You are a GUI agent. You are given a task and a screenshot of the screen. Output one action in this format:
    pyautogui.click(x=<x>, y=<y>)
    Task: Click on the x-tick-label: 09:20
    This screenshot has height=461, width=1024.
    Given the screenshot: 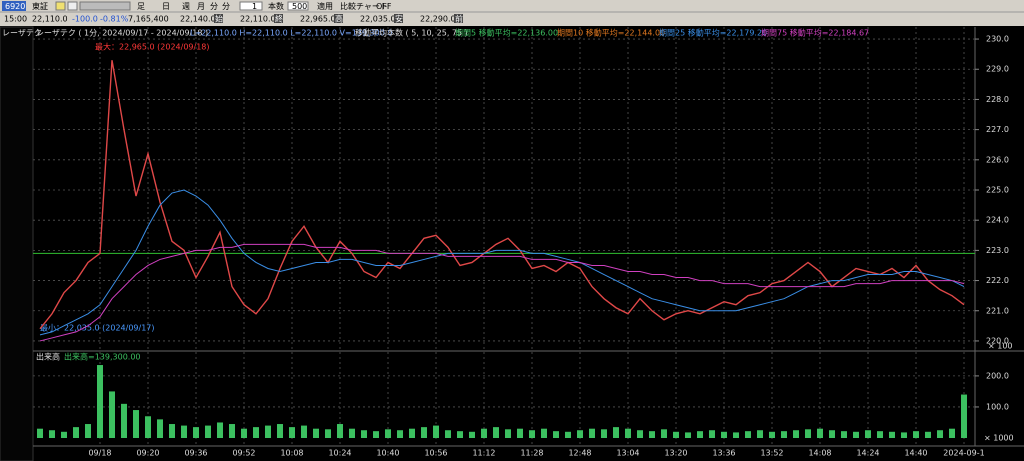 What is the action you would take?
    pyautogui.click(x=147, y=453)
    